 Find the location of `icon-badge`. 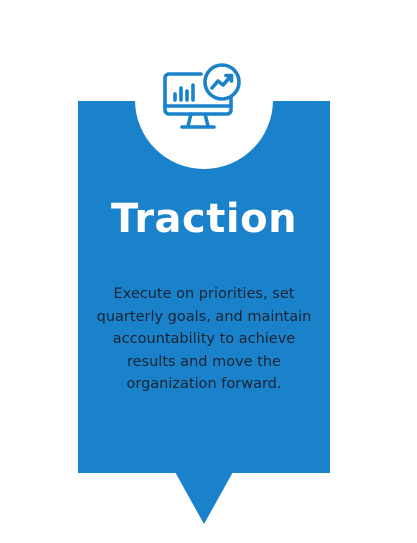

icon-badge is located at coordinates (204, 100).